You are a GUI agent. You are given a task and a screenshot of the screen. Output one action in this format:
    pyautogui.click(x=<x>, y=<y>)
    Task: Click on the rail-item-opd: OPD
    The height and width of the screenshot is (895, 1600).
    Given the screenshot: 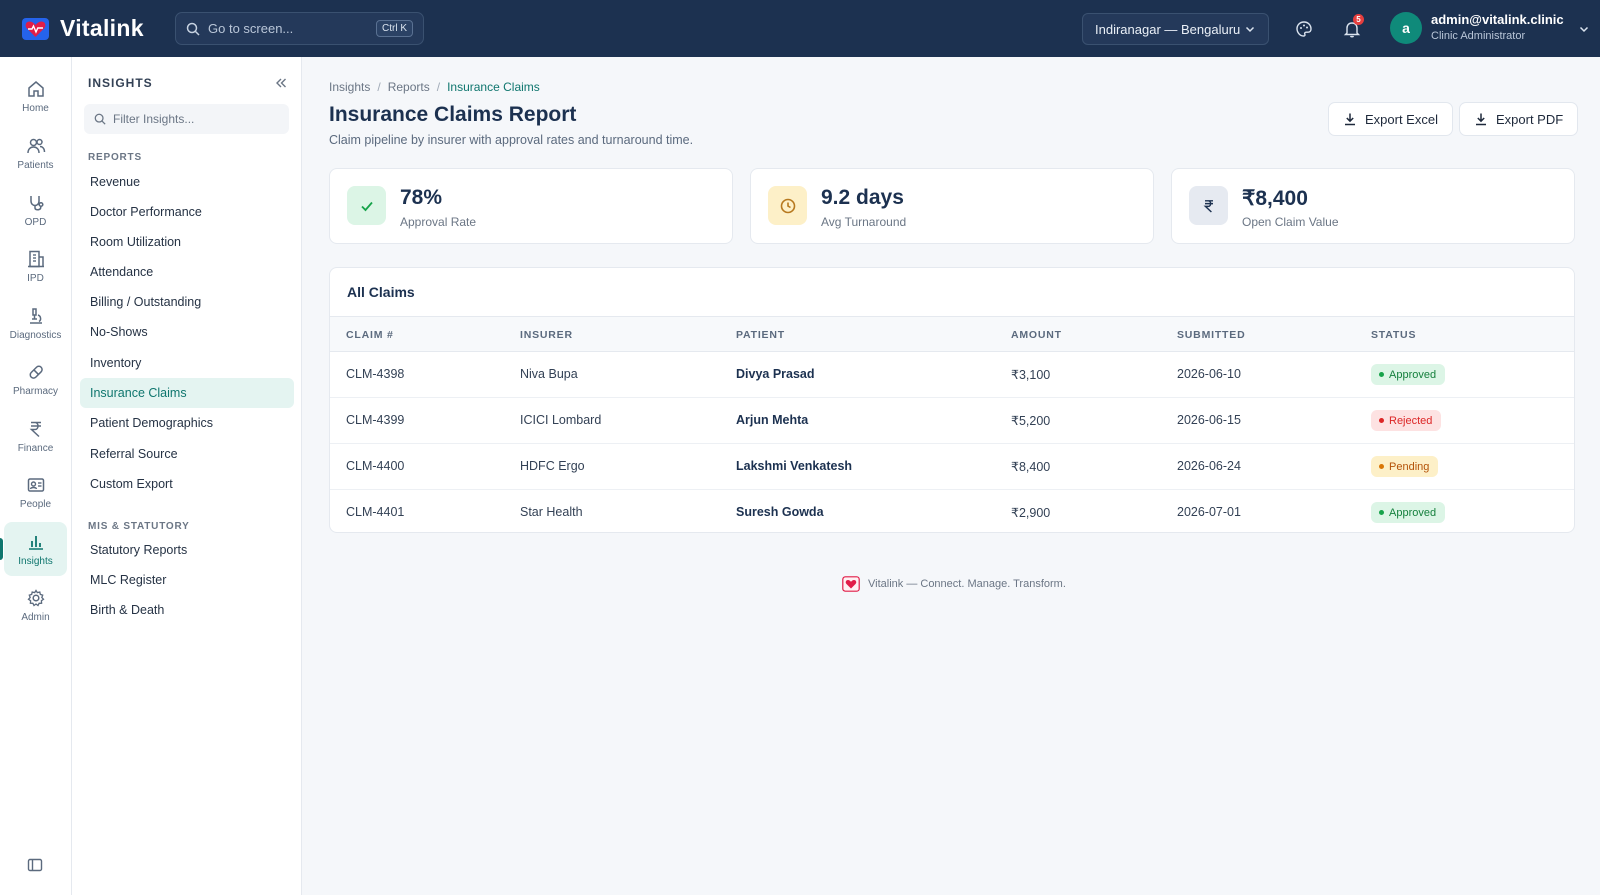 What is the action you would take?
    pyautogui.click(x=35, y=210)
    